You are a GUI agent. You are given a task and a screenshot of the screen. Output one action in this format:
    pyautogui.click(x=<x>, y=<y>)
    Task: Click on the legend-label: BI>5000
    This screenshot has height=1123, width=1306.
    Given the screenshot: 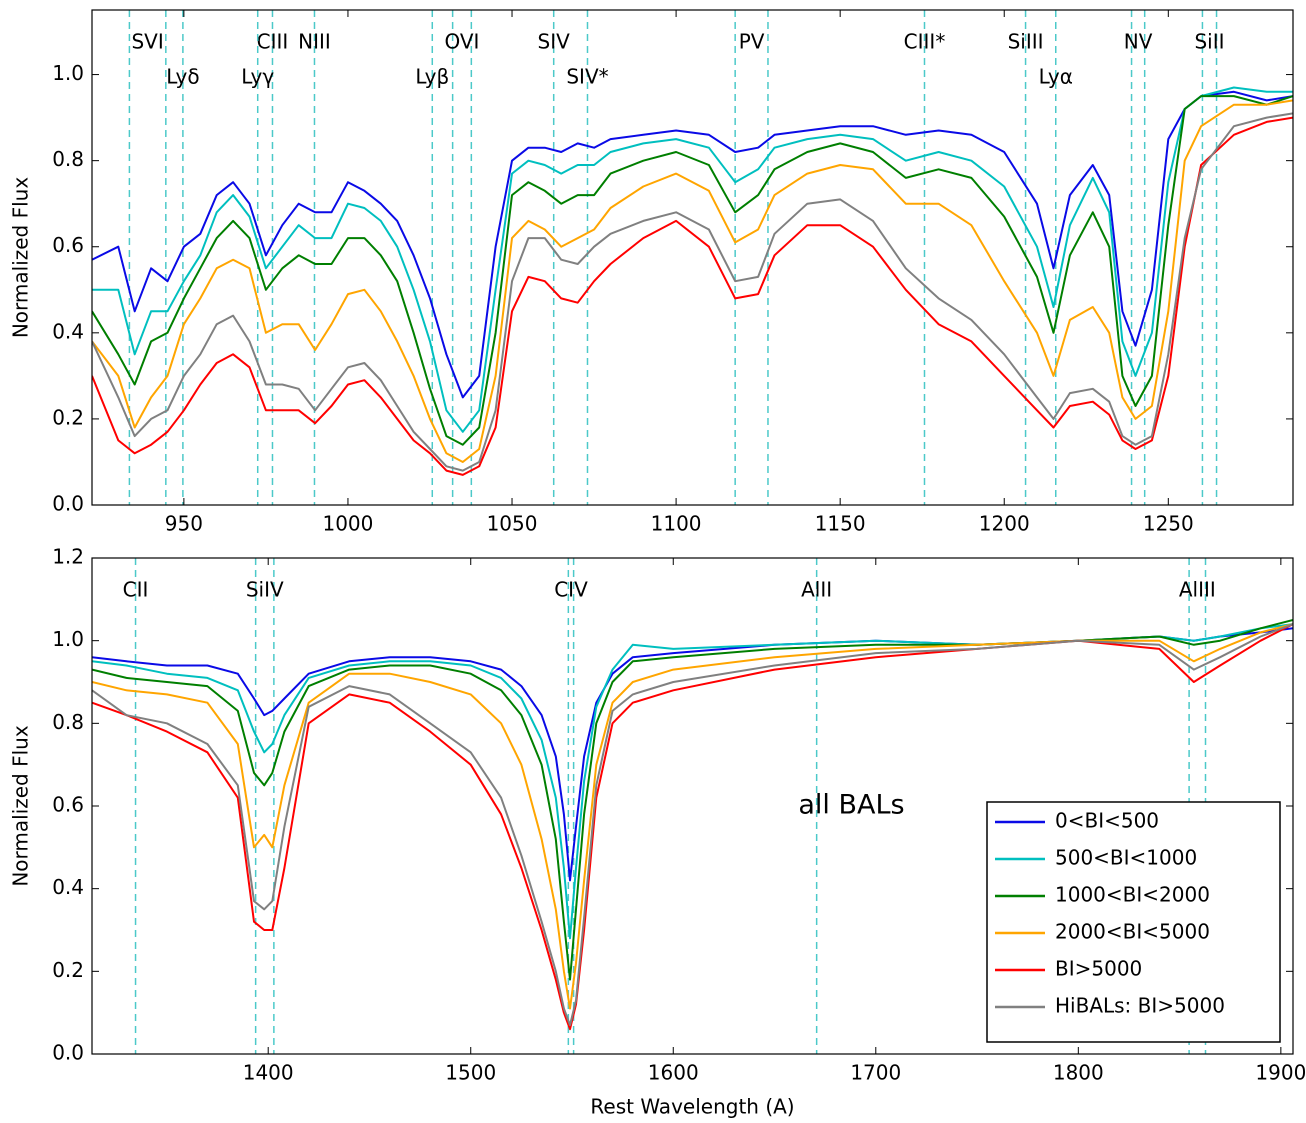 What is the action you would take?
    pyautogui.click(x=1098, y=969)
    